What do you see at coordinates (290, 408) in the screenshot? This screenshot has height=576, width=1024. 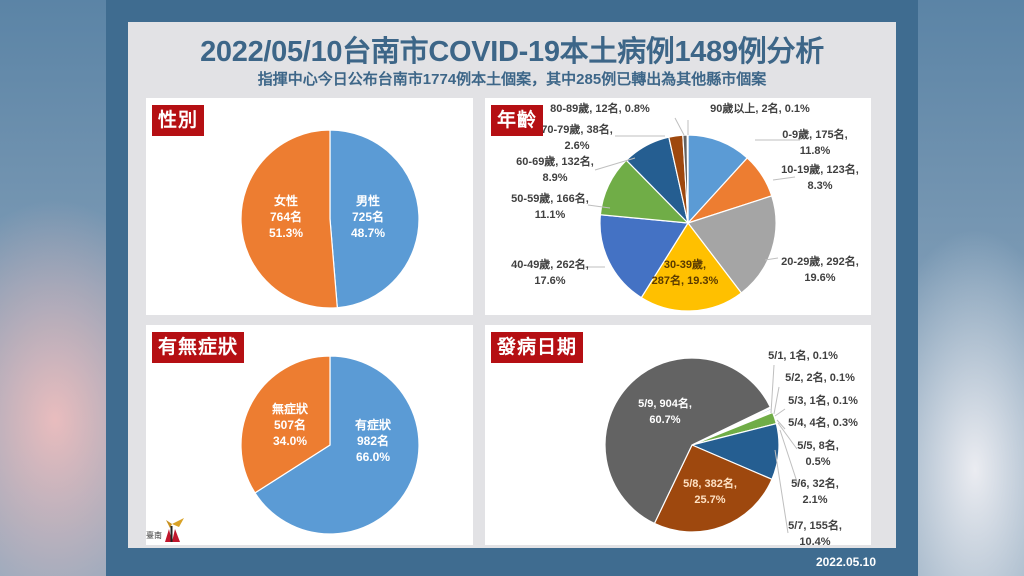 I see `slice-label-name: 無症狀` at bounding box center [290, 408].